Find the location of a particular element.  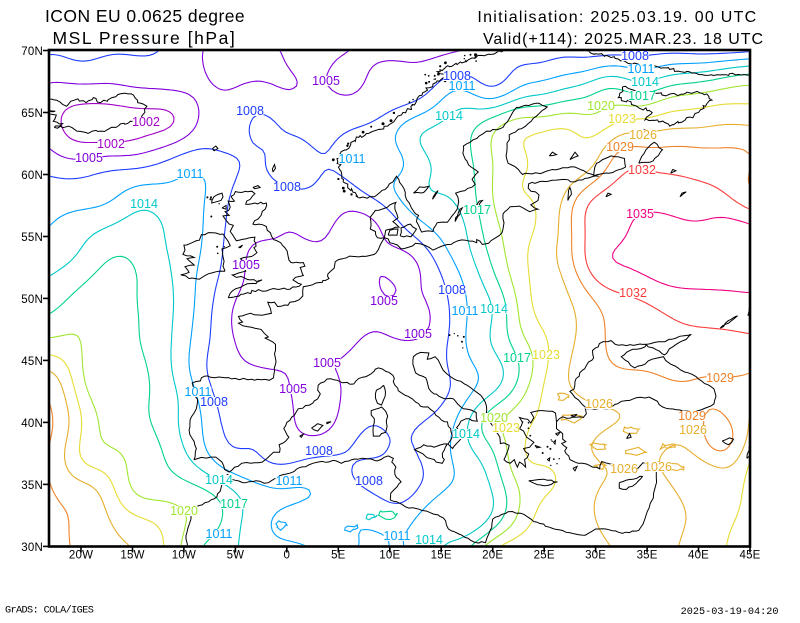

svg-text: 45E is located at coordinates (749, 556).